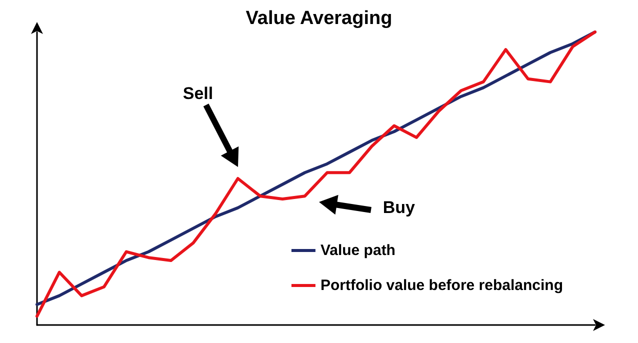 This screenshot has width=638, height=343. What do you see at coordinates (442, 285) in the screenshot?
I see `legend-label: Portfolio value before rebalancing` at bounding box center [442, 285].